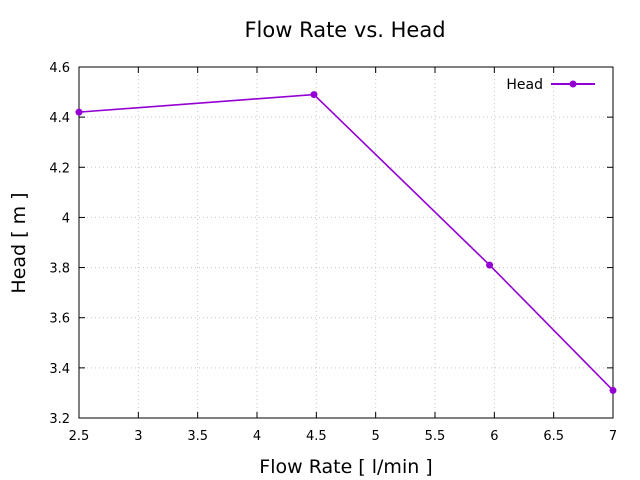 The image size is (640, 480). What do you see at coordinates (550, 85) in the screenshot?
I see `legend: Head` at bounding box center [550, 85].